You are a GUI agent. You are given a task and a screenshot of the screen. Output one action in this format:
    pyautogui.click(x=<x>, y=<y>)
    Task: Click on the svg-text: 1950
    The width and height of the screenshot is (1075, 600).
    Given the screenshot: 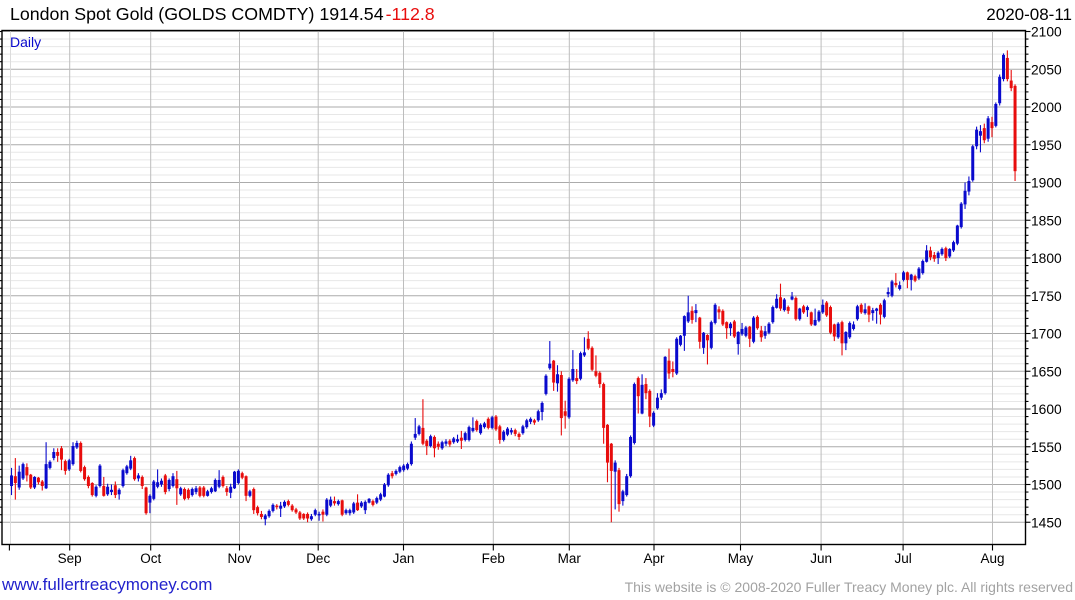 What is the action you would take?
    pyautogui.click(x=1046, y=145)
    